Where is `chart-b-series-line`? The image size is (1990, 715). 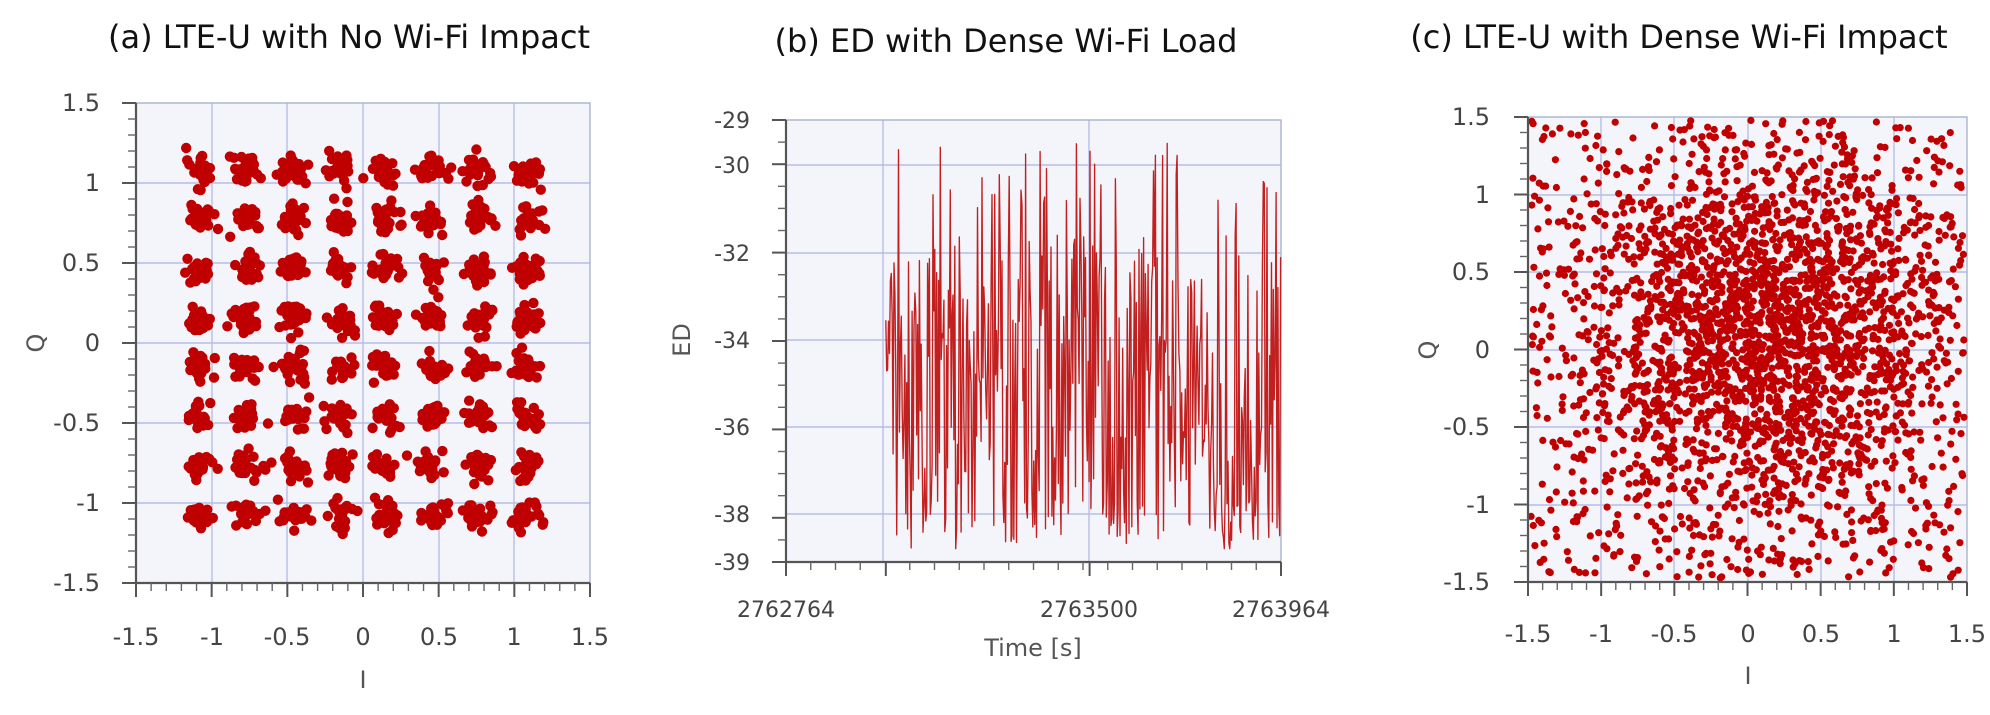
chart-b-series-line is located at coordinates (1083, 346).